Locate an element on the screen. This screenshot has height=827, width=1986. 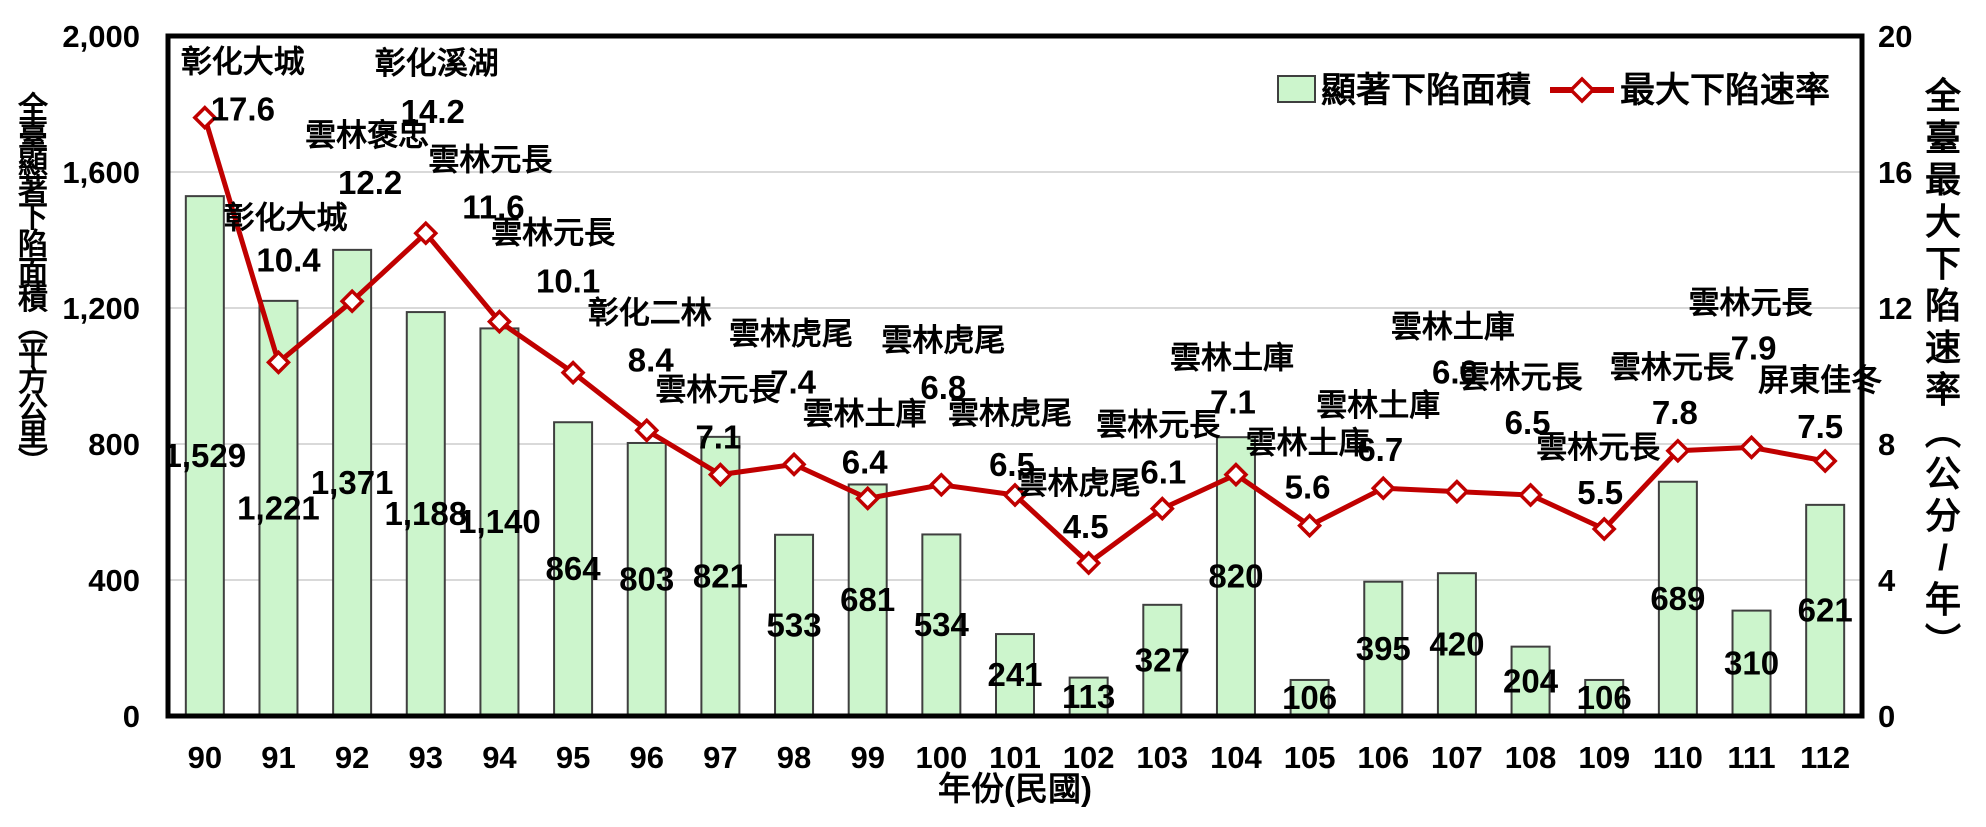
rate-value-label-105: 5.6 is located at coordinates (1308, 487).